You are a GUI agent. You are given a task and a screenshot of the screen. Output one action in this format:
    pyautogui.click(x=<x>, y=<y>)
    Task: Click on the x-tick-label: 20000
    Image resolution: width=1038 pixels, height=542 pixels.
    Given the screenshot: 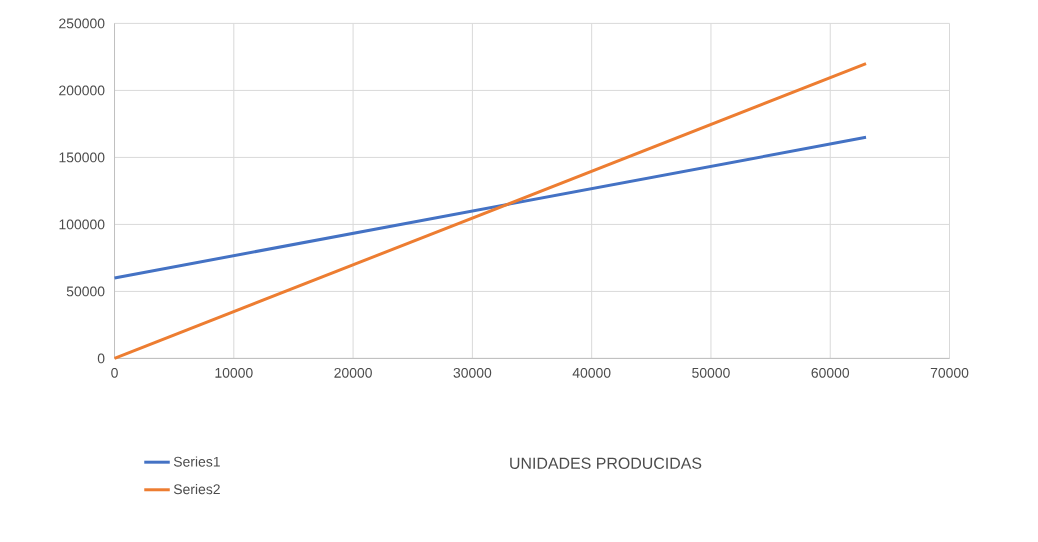 What is the action you would take?
    pyautogui.click(x=353, y=372)
    